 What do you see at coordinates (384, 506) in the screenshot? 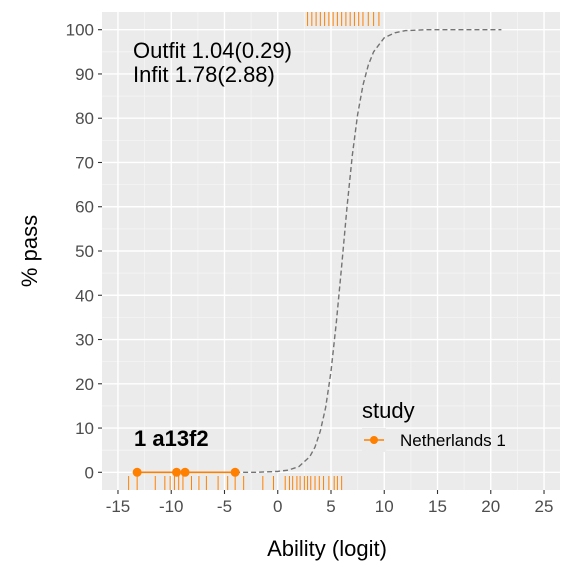
I see `x-tick-label: 10` at bounding box center [384, 506].